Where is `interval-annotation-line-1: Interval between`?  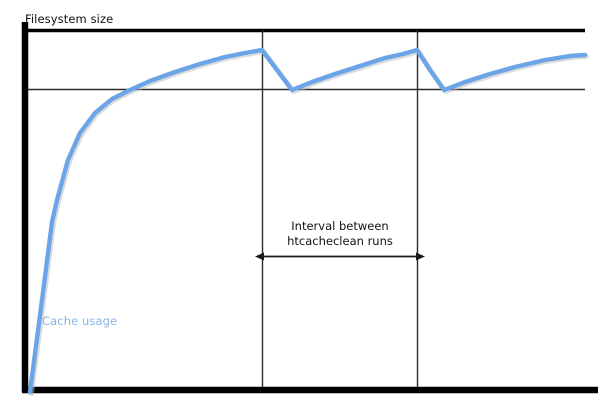
interval-annotation-line-1: Interval between is located at coordinates (340, 226).